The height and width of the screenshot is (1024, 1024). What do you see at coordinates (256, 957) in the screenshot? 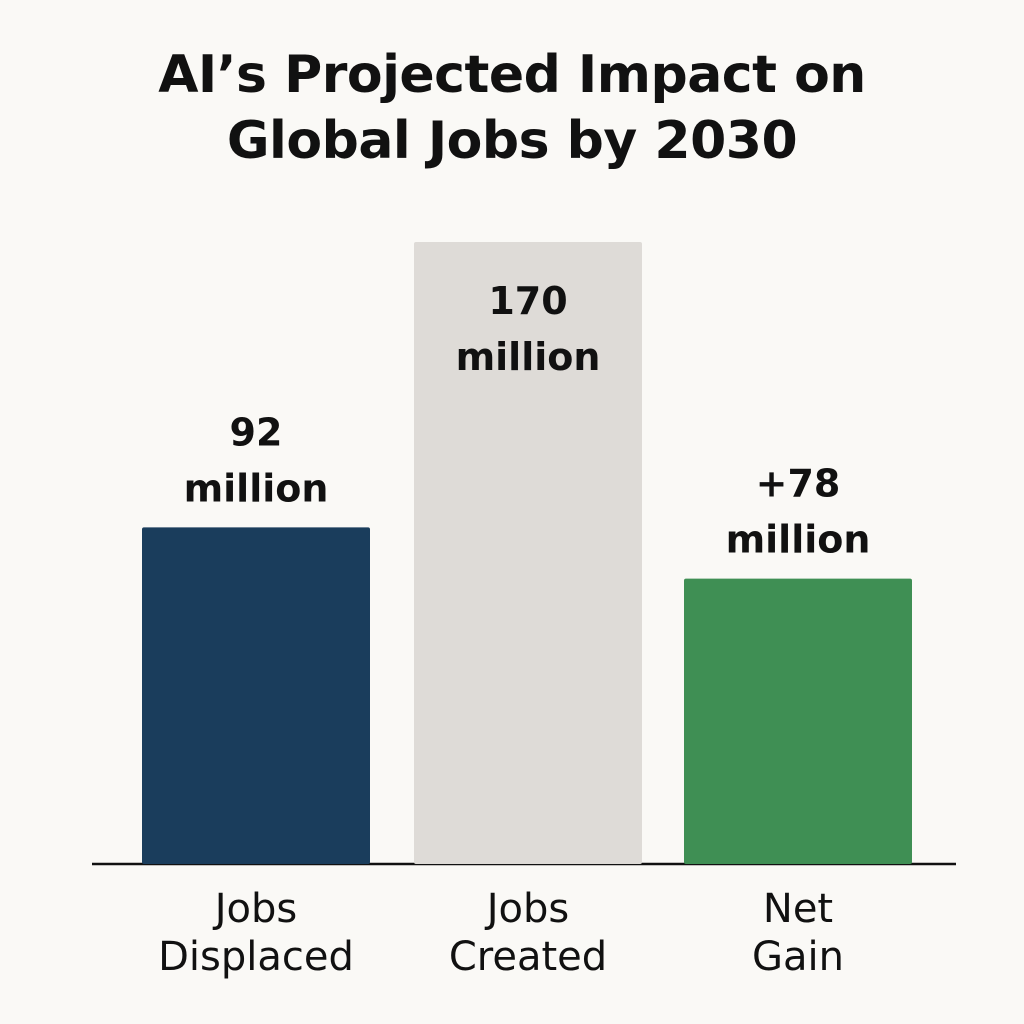
I see `category-label-jobs-displaced-line-2: Displaced` at bounding box center [256, 957].